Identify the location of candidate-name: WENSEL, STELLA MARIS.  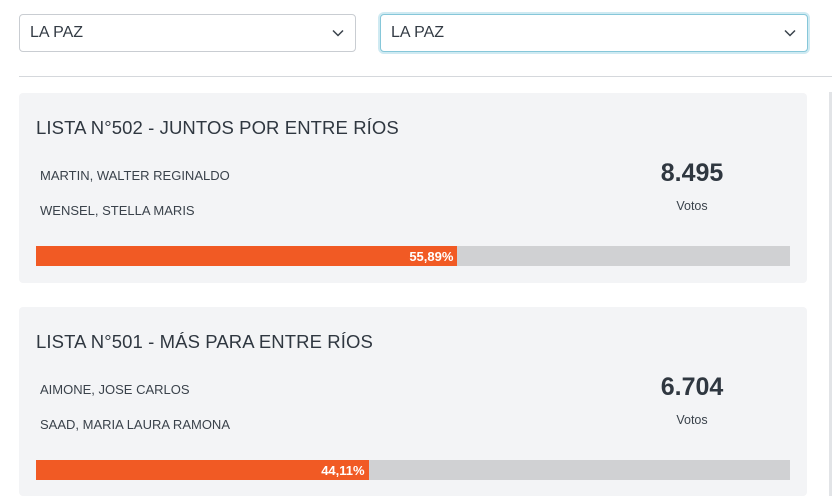
(117, 210).